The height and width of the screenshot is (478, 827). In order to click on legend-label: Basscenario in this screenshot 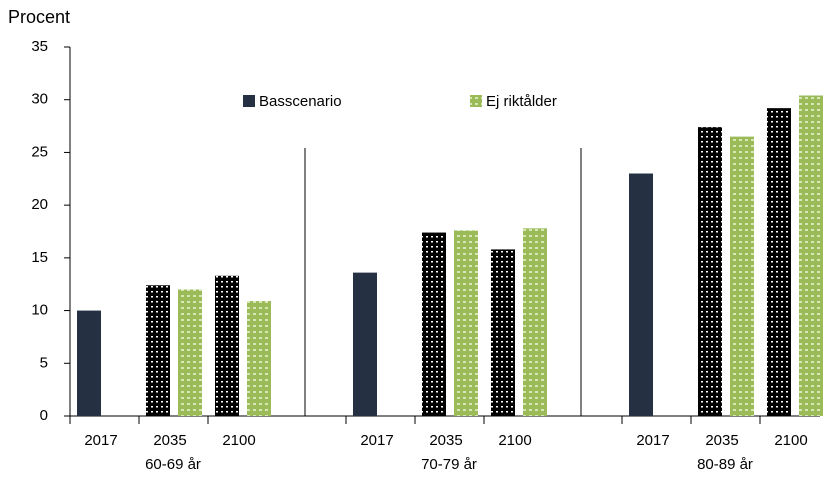, I will do `click(300, 101)`.